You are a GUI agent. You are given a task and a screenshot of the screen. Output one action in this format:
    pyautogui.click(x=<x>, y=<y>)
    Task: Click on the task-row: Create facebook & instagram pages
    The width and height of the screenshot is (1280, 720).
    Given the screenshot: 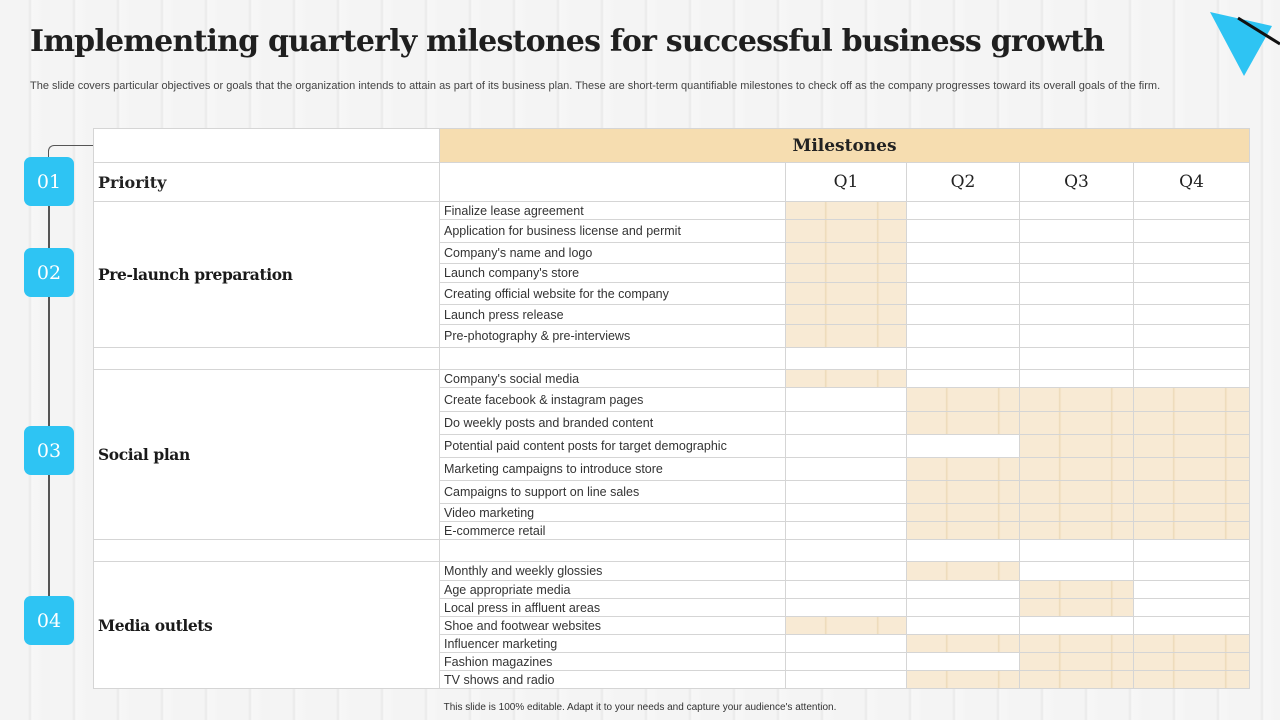 What is the action you would take?
    pyautogui.click(x=672, y=399)
    